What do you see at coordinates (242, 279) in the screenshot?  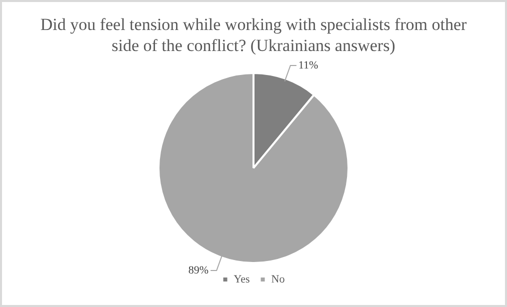 I see `legend-label: Yes` at bounding box center [242, 279].